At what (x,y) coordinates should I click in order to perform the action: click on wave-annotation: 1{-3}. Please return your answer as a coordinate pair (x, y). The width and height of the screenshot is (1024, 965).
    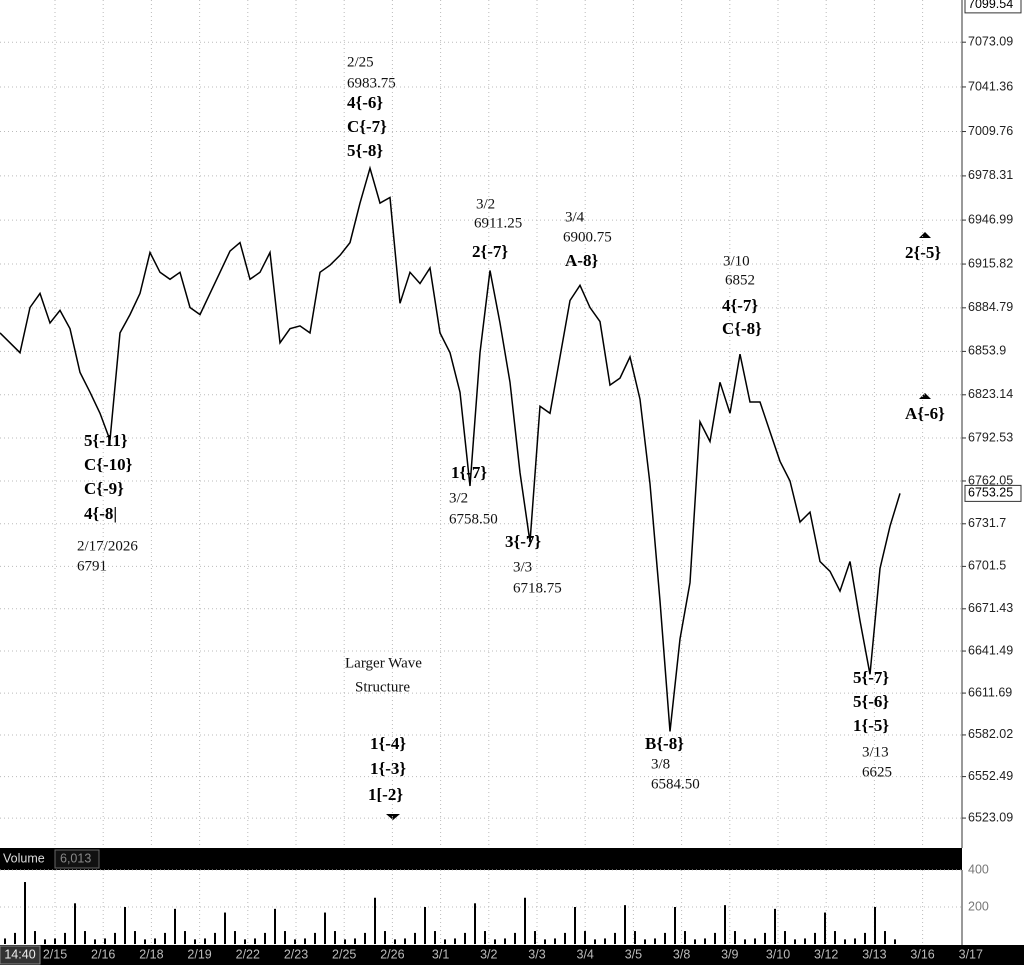
    Looking at the image, I should click on (388, 768).